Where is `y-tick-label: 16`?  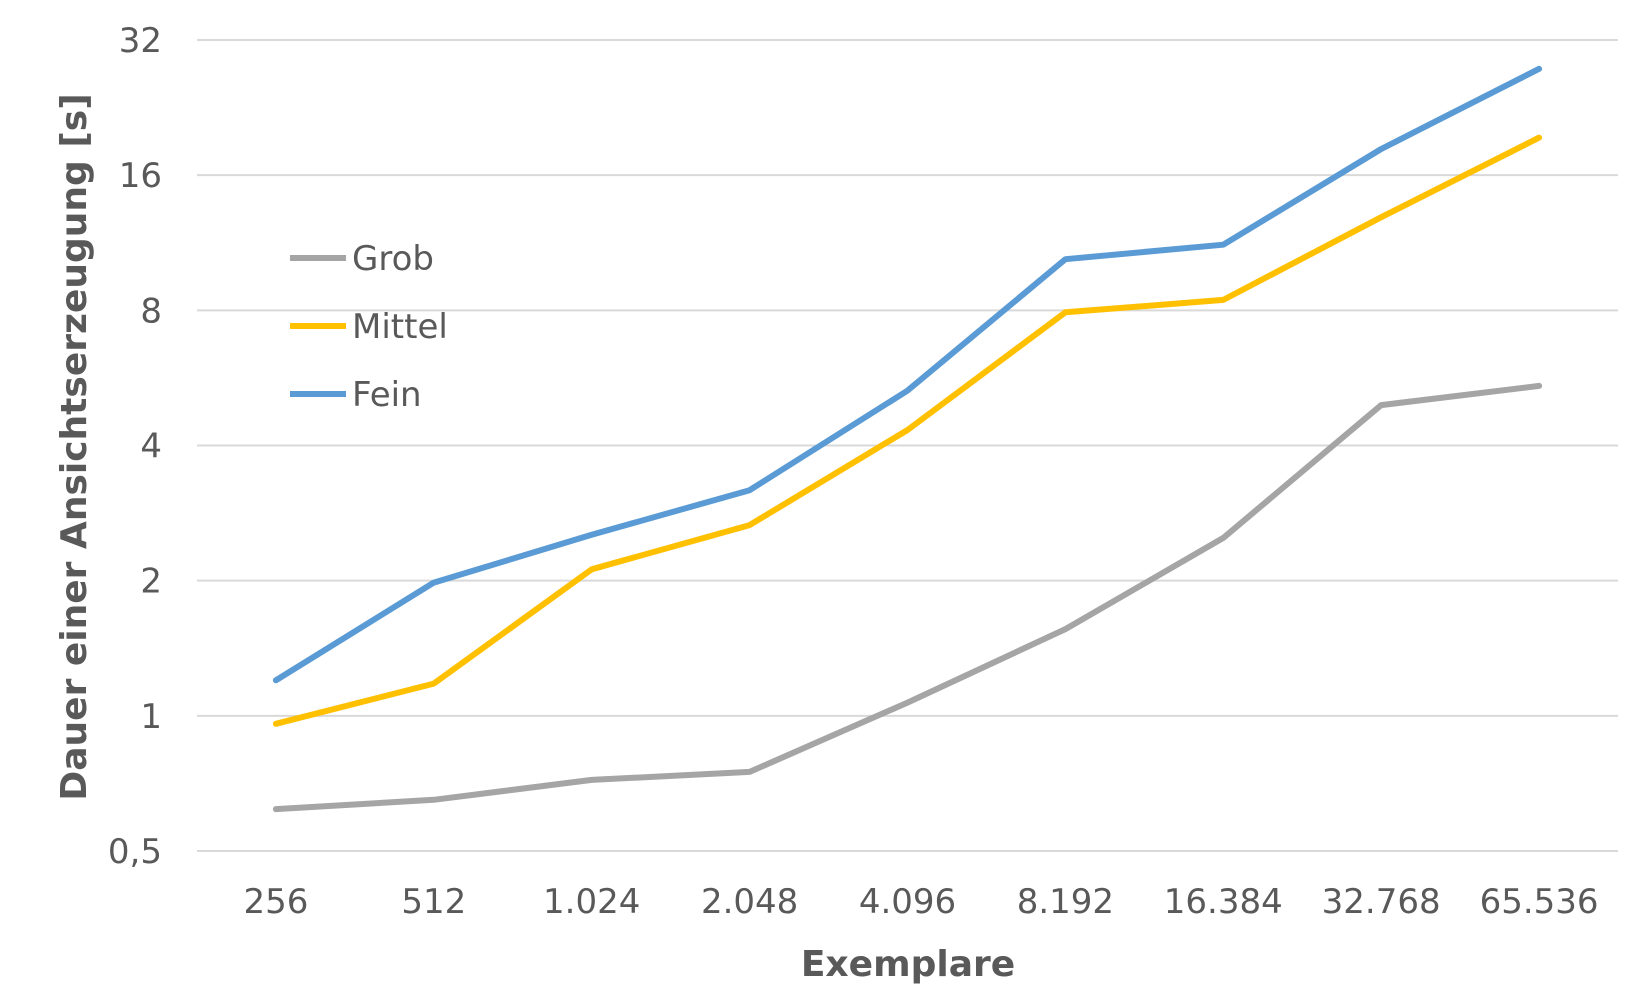
y-tick-label: 16 is located at coordinates (140, 176).